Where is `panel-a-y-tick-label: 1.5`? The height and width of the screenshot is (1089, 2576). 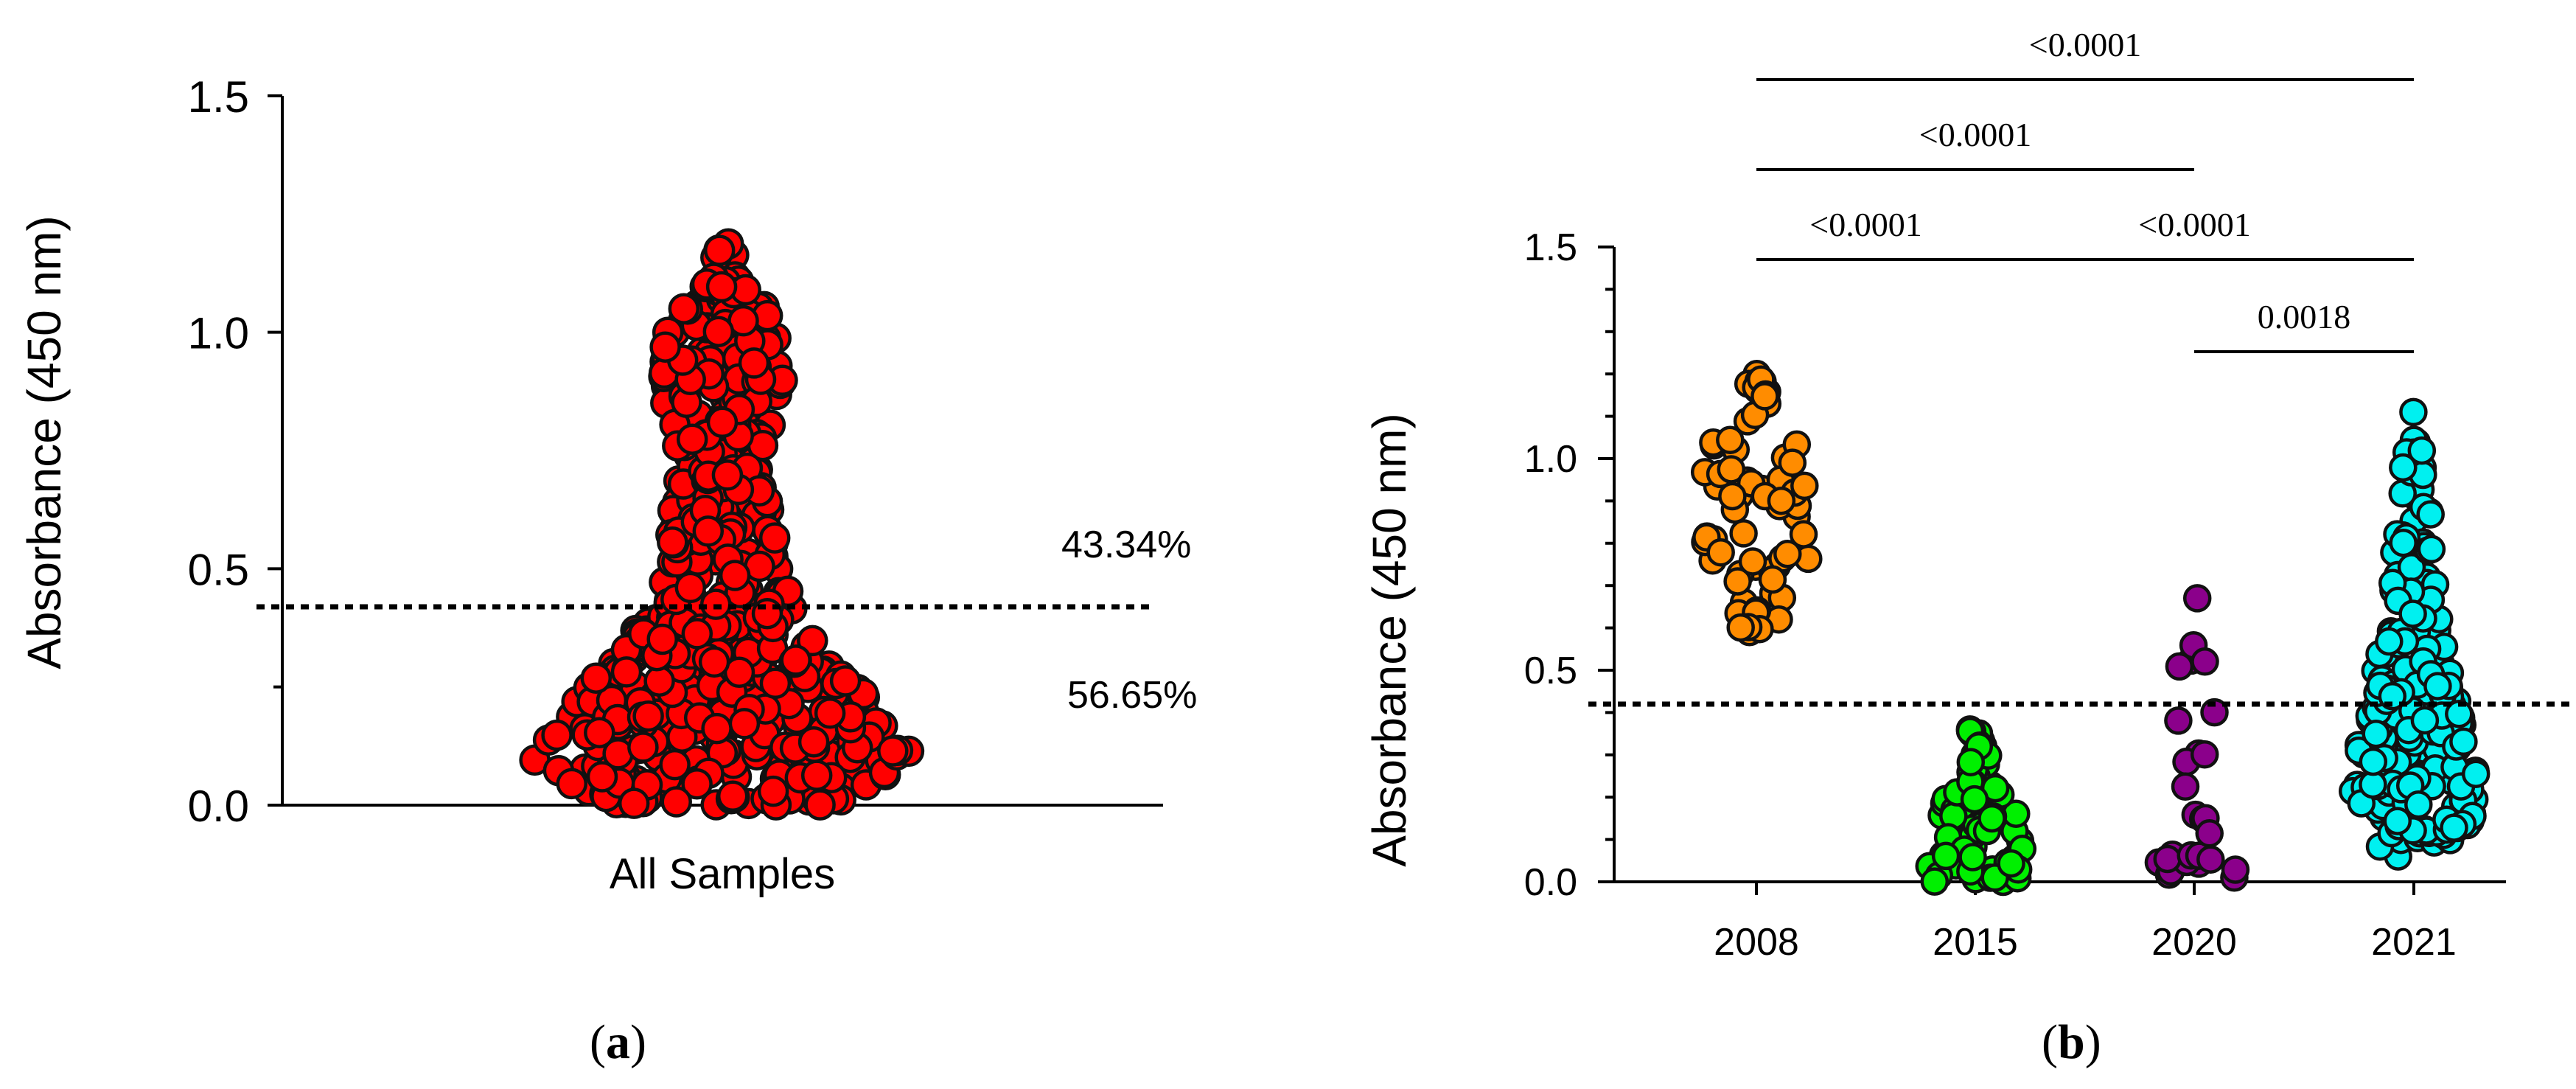
panel-a-y-tick-label: 1.5 is located at coordinates (218, 97).